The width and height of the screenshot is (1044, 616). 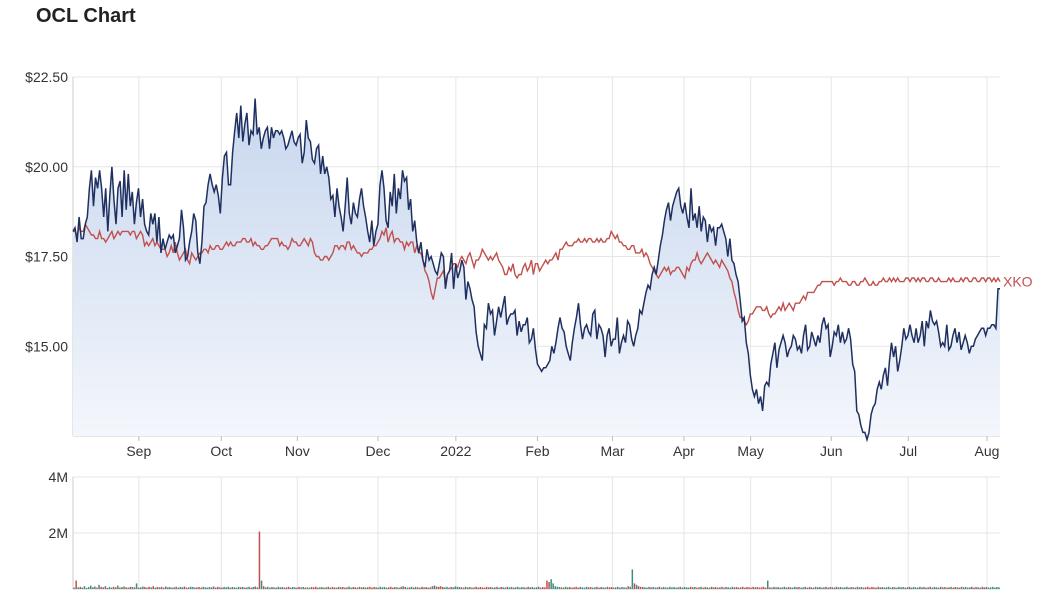 What do you see at coordinates (537, 451) in the screenshot?
I see `x-tick-label: Feb` at bounding box center [537, 451].